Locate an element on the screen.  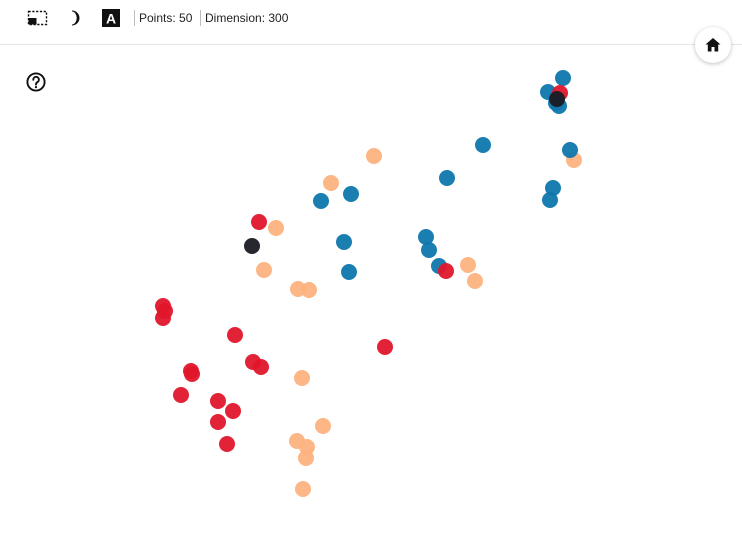
help-circle-icon is located at coordinates (36, 82).